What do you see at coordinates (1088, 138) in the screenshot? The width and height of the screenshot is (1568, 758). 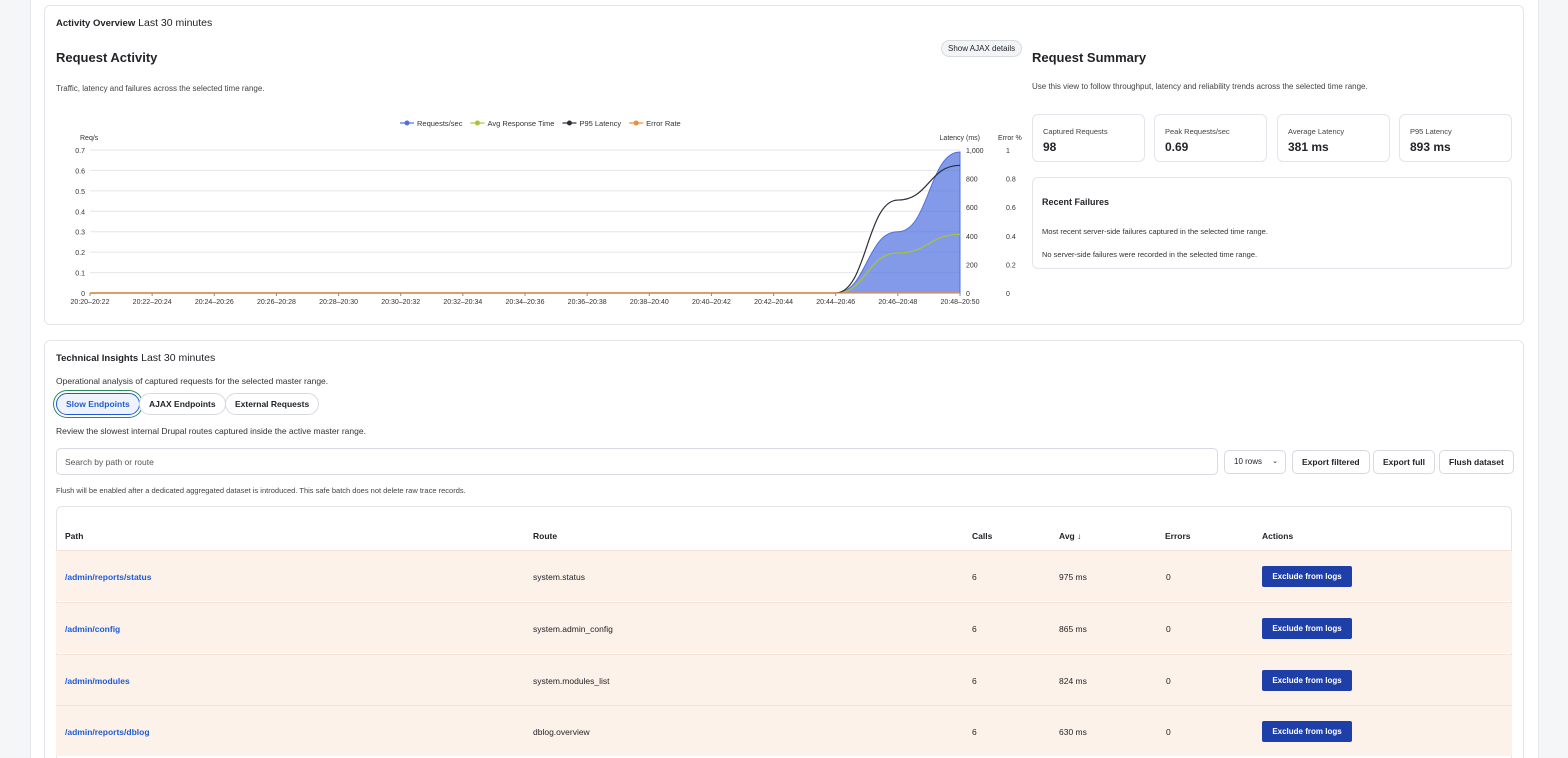 I see `stat-captured-requests: Captured Requests 98` at bounding box center [1088, 138].